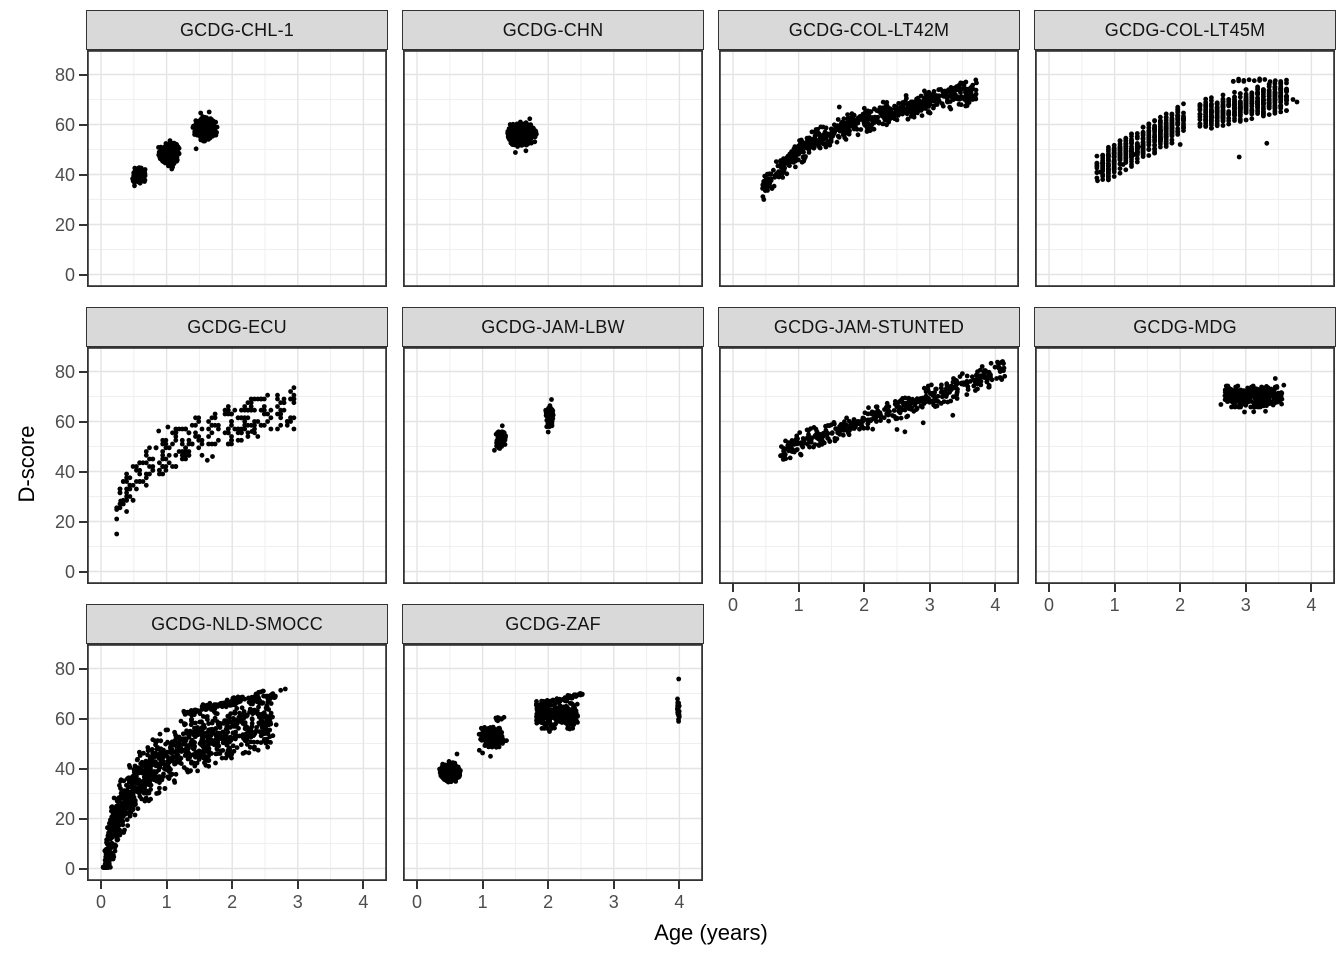 Image resolution: width=1344 pixels, height=960 pixels. I want to click on facet-strip-label: GCDG-COL-LT45M, so click(1185, 29).